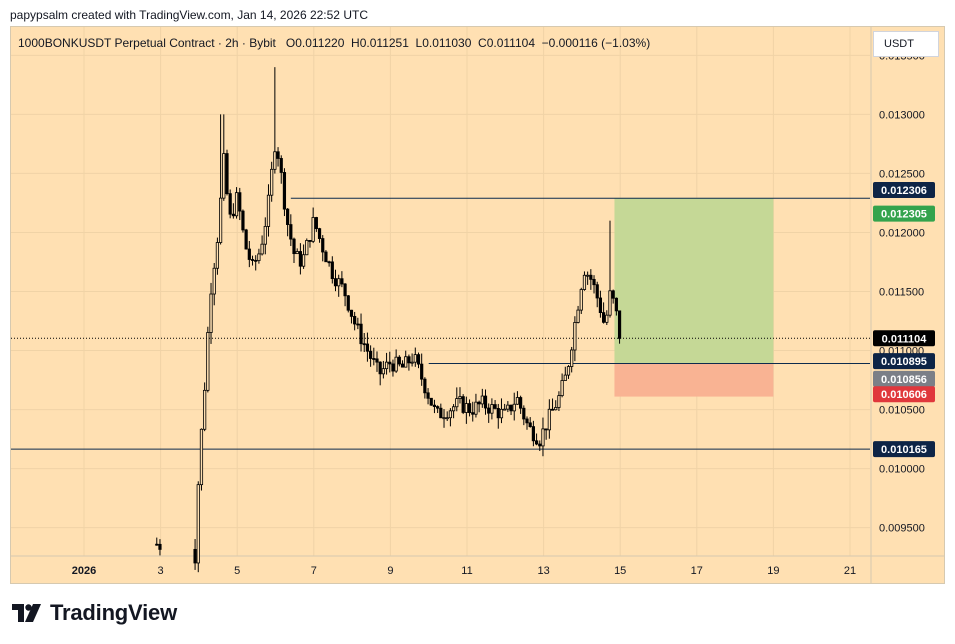  What do you see at coordinates (902, 529) in the screenshot?
I see `price-tick-label: 0.009500` at bounding box center [902, 529].